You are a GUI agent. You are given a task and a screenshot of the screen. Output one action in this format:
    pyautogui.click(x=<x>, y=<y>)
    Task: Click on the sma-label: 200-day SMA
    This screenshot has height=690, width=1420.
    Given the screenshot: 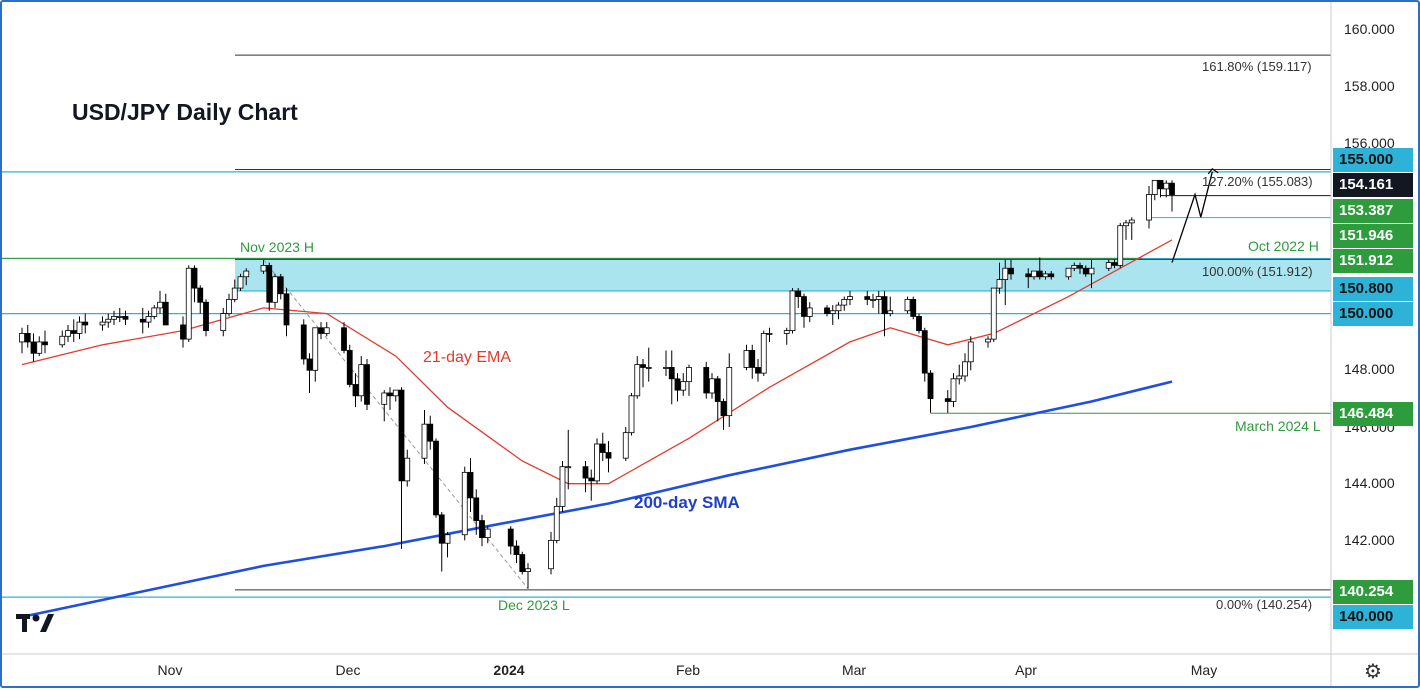 What is the action you would take?
    pyautogui.click(x=687, y=502)
    